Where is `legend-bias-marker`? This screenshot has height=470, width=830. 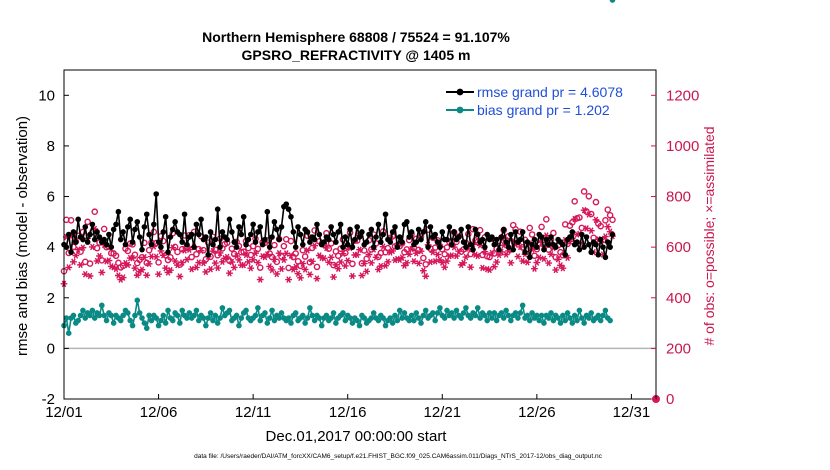
legend-bias-marker is located at coordinates (460, 110).